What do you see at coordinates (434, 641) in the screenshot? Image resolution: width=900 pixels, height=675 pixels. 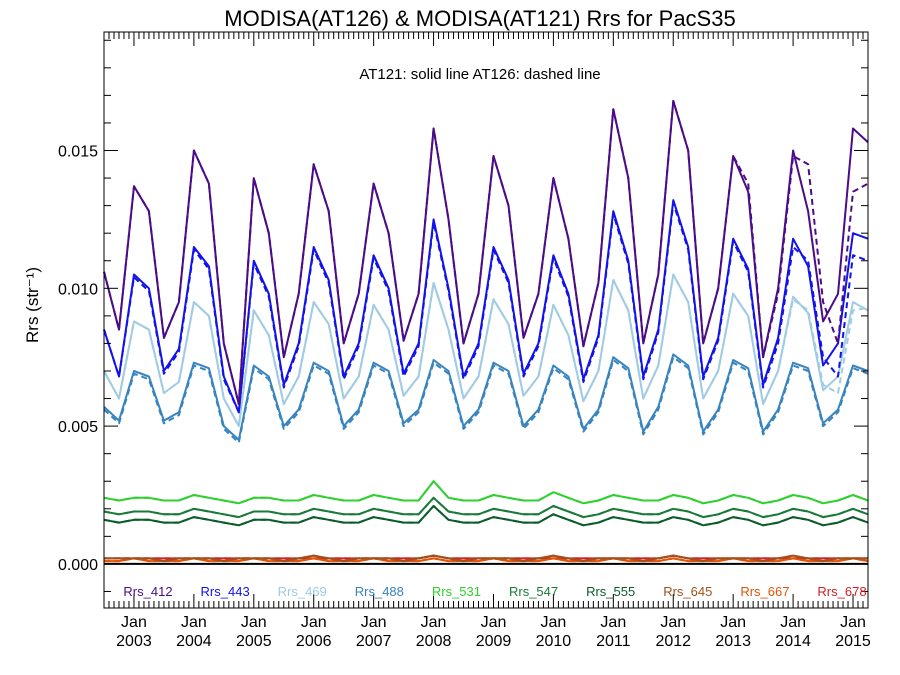 I see `x-tick-year-label: 2008` at bounding box center [434, 641].